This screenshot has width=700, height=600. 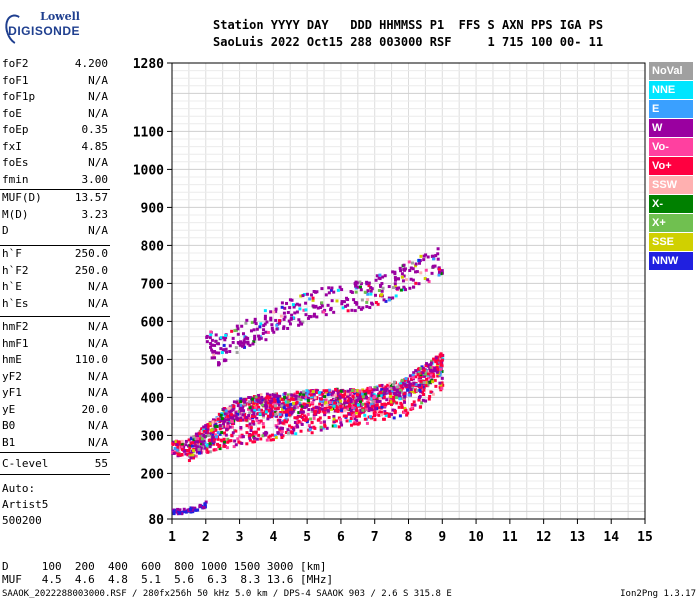 I want to click on x-tick-label: 1, so click(x=172, y=537).